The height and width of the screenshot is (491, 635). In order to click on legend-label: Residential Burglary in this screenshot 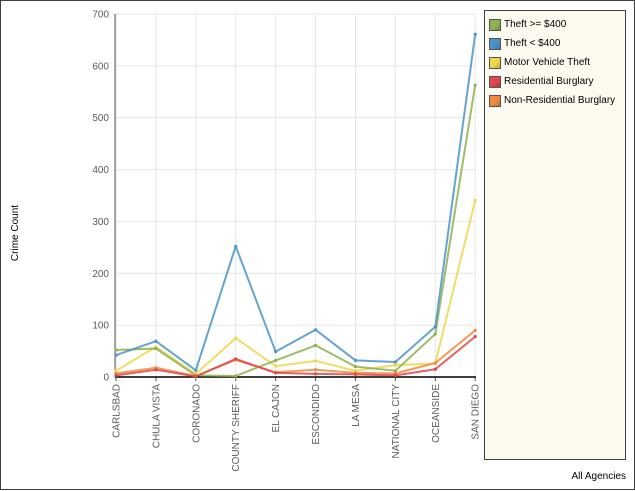, I will do `click(549, 81)`.